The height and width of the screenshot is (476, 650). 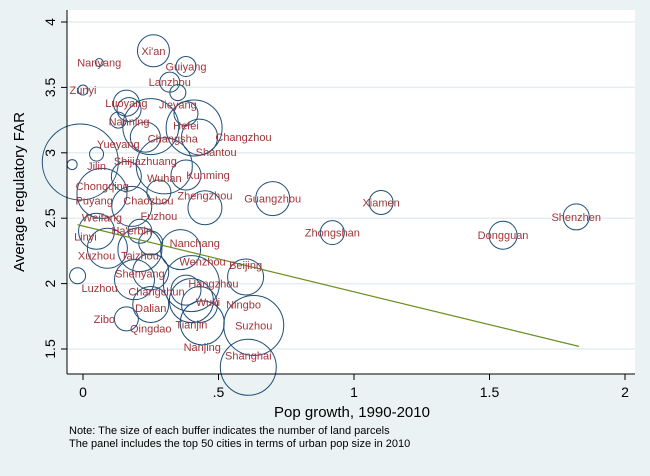 What do you see at coordinates (150, 309) in the screenshot?
I see `bubble-label: Dalian` at bounding box center [150, 309].